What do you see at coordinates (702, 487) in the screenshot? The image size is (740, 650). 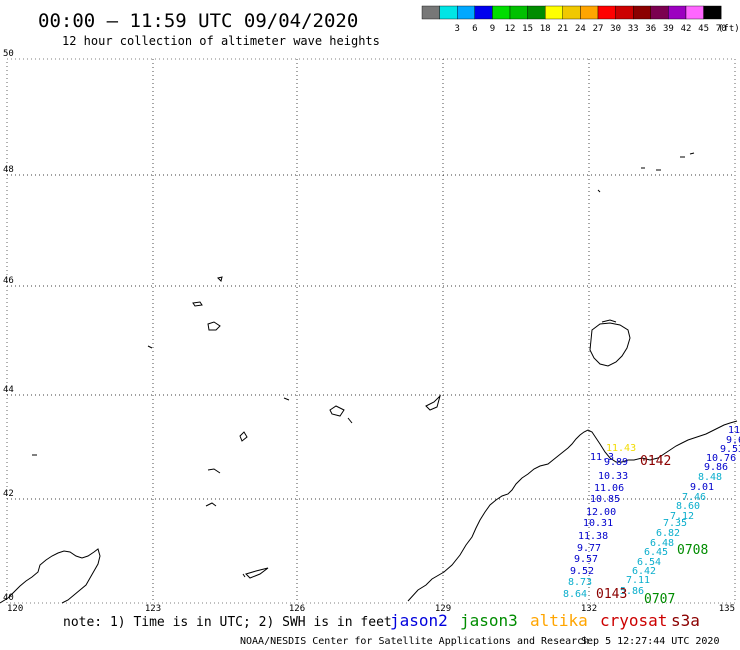 I see `swh-track-label: 9.01` at bounding box center [702, 487].